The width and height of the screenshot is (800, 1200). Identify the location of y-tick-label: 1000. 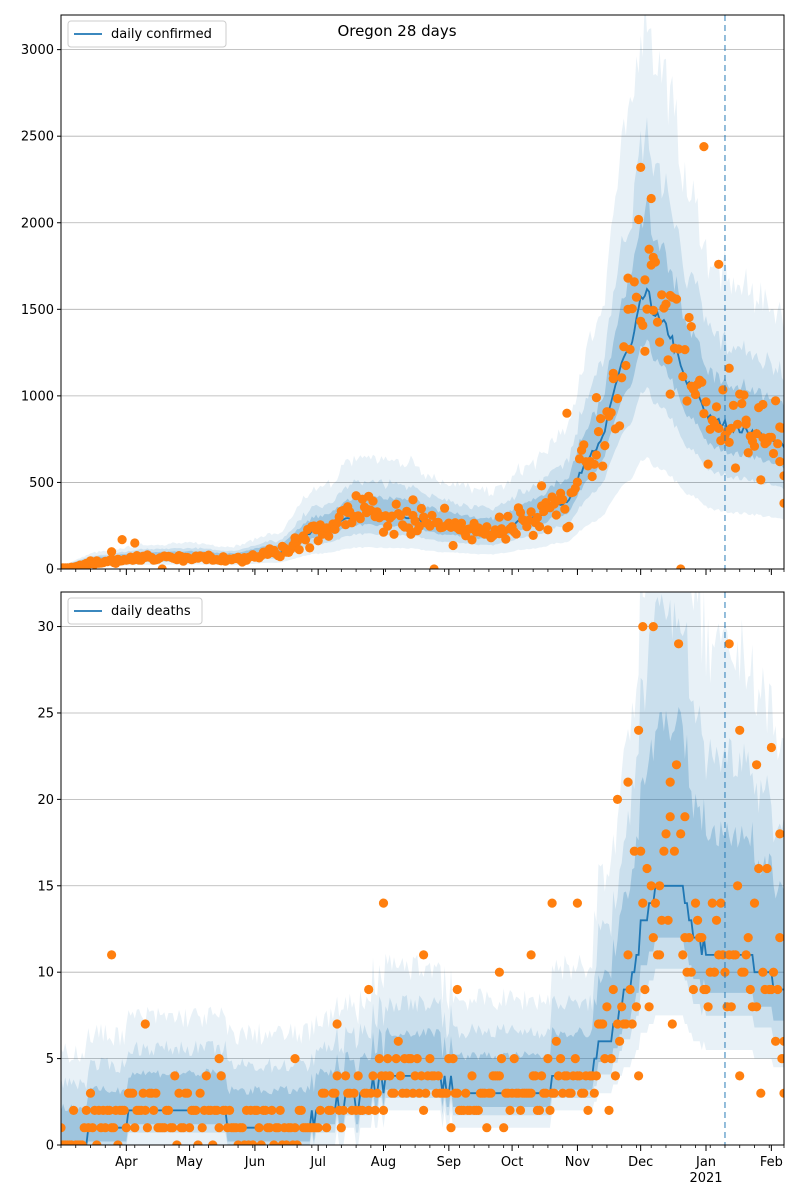
(37, 396).